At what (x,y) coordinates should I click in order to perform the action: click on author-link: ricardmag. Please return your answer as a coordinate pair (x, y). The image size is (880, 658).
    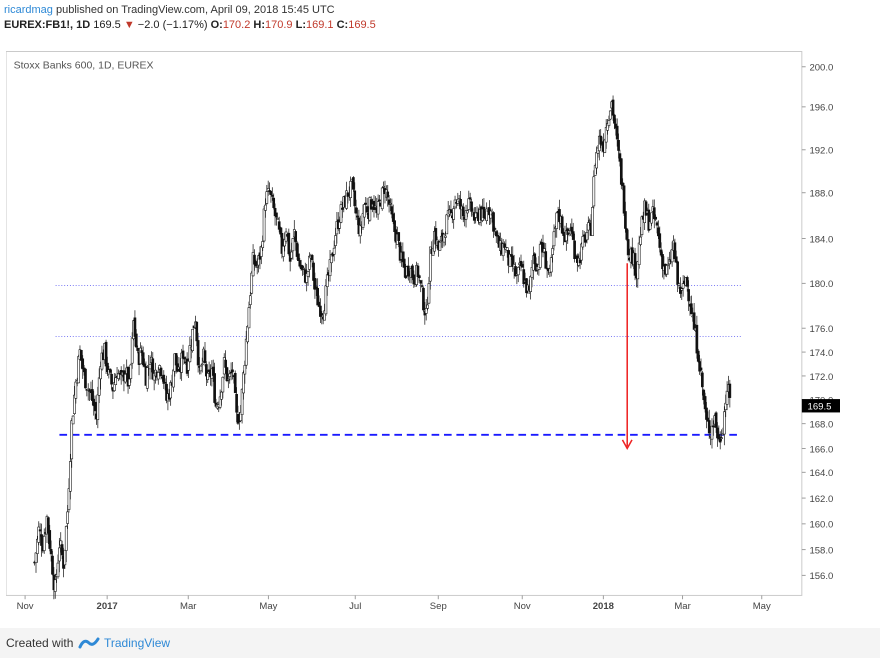
    Looking at the image, I should click on (28, 10).